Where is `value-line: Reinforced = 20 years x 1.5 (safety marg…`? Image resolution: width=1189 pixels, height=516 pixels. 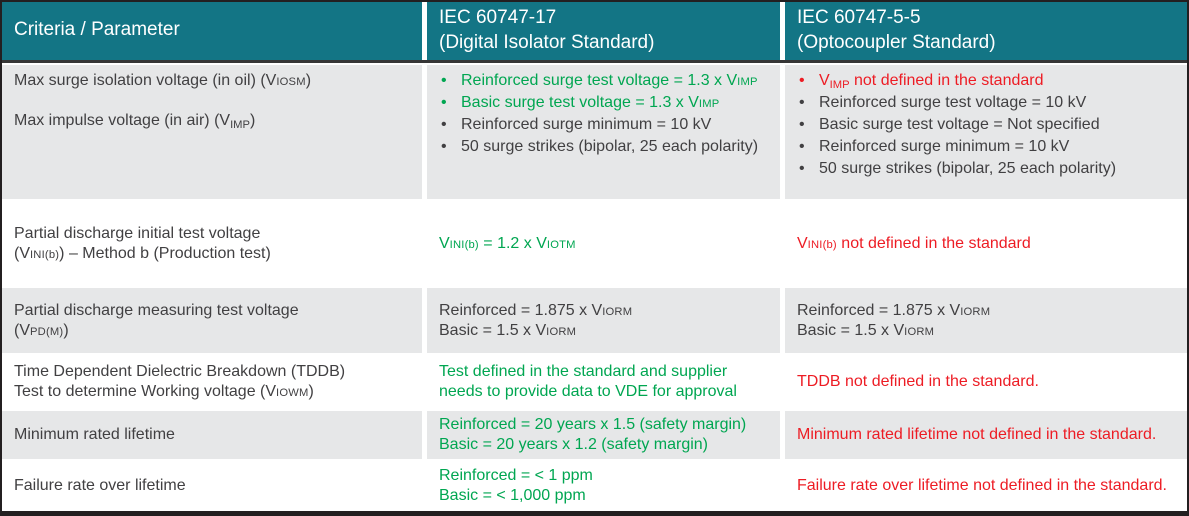
value-line: Reinforced = 20 years x 1.5 (safety marg… is located at coordinates (593, 424).